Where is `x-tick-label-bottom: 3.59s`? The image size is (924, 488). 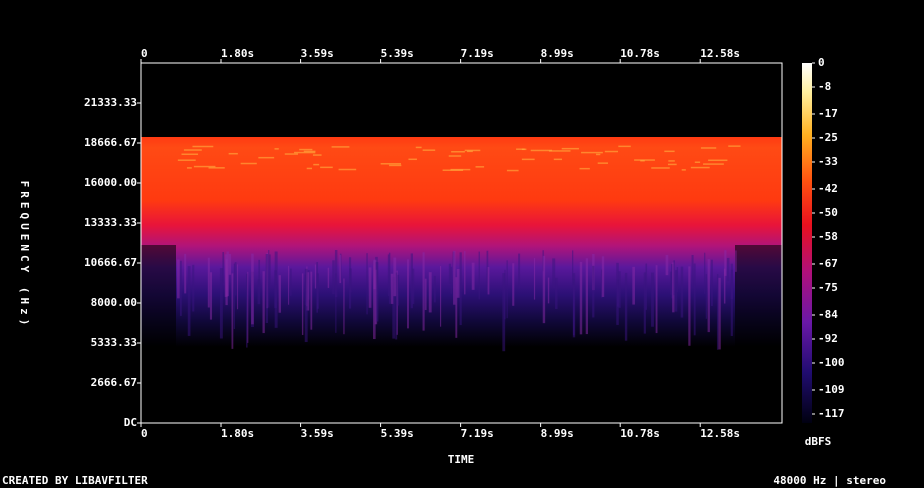
x-tick-label-bottom: 3.59s is located at coordinates (317, 433).